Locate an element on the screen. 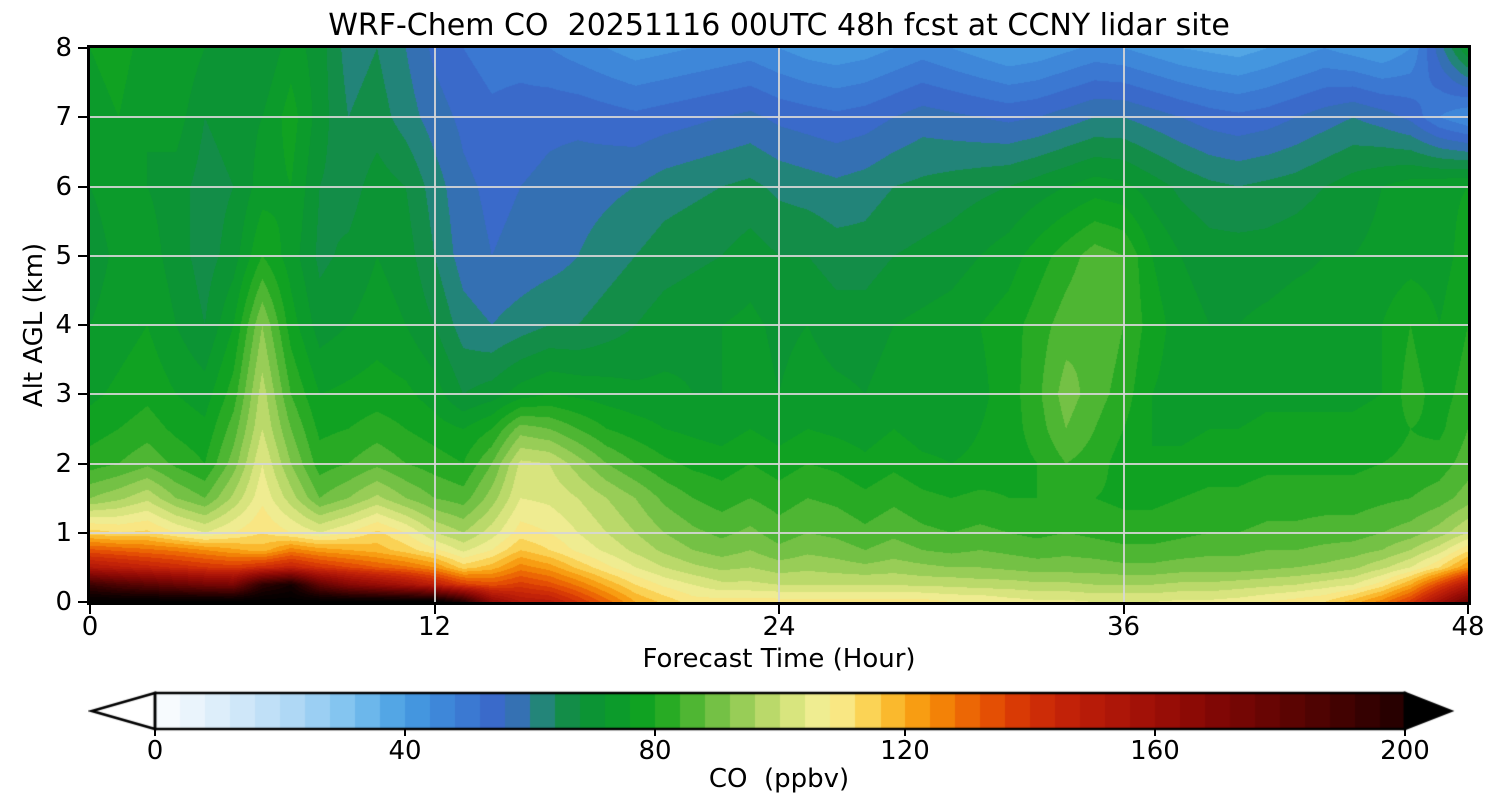  y-tick-label: 1 is located at coordinates (63, 532).